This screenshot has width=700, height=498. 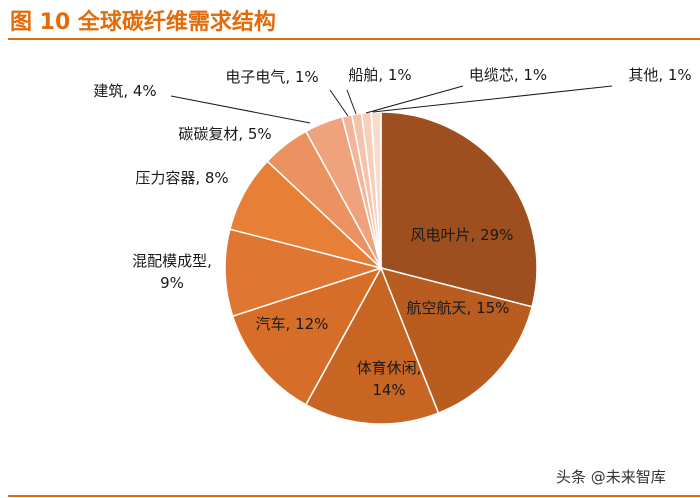 What do you see at coordinates (143, 22) in the screenshot?
I see `figure-title: 图 10 全球碳纤维需求结构` at bounding box center [143, 22].